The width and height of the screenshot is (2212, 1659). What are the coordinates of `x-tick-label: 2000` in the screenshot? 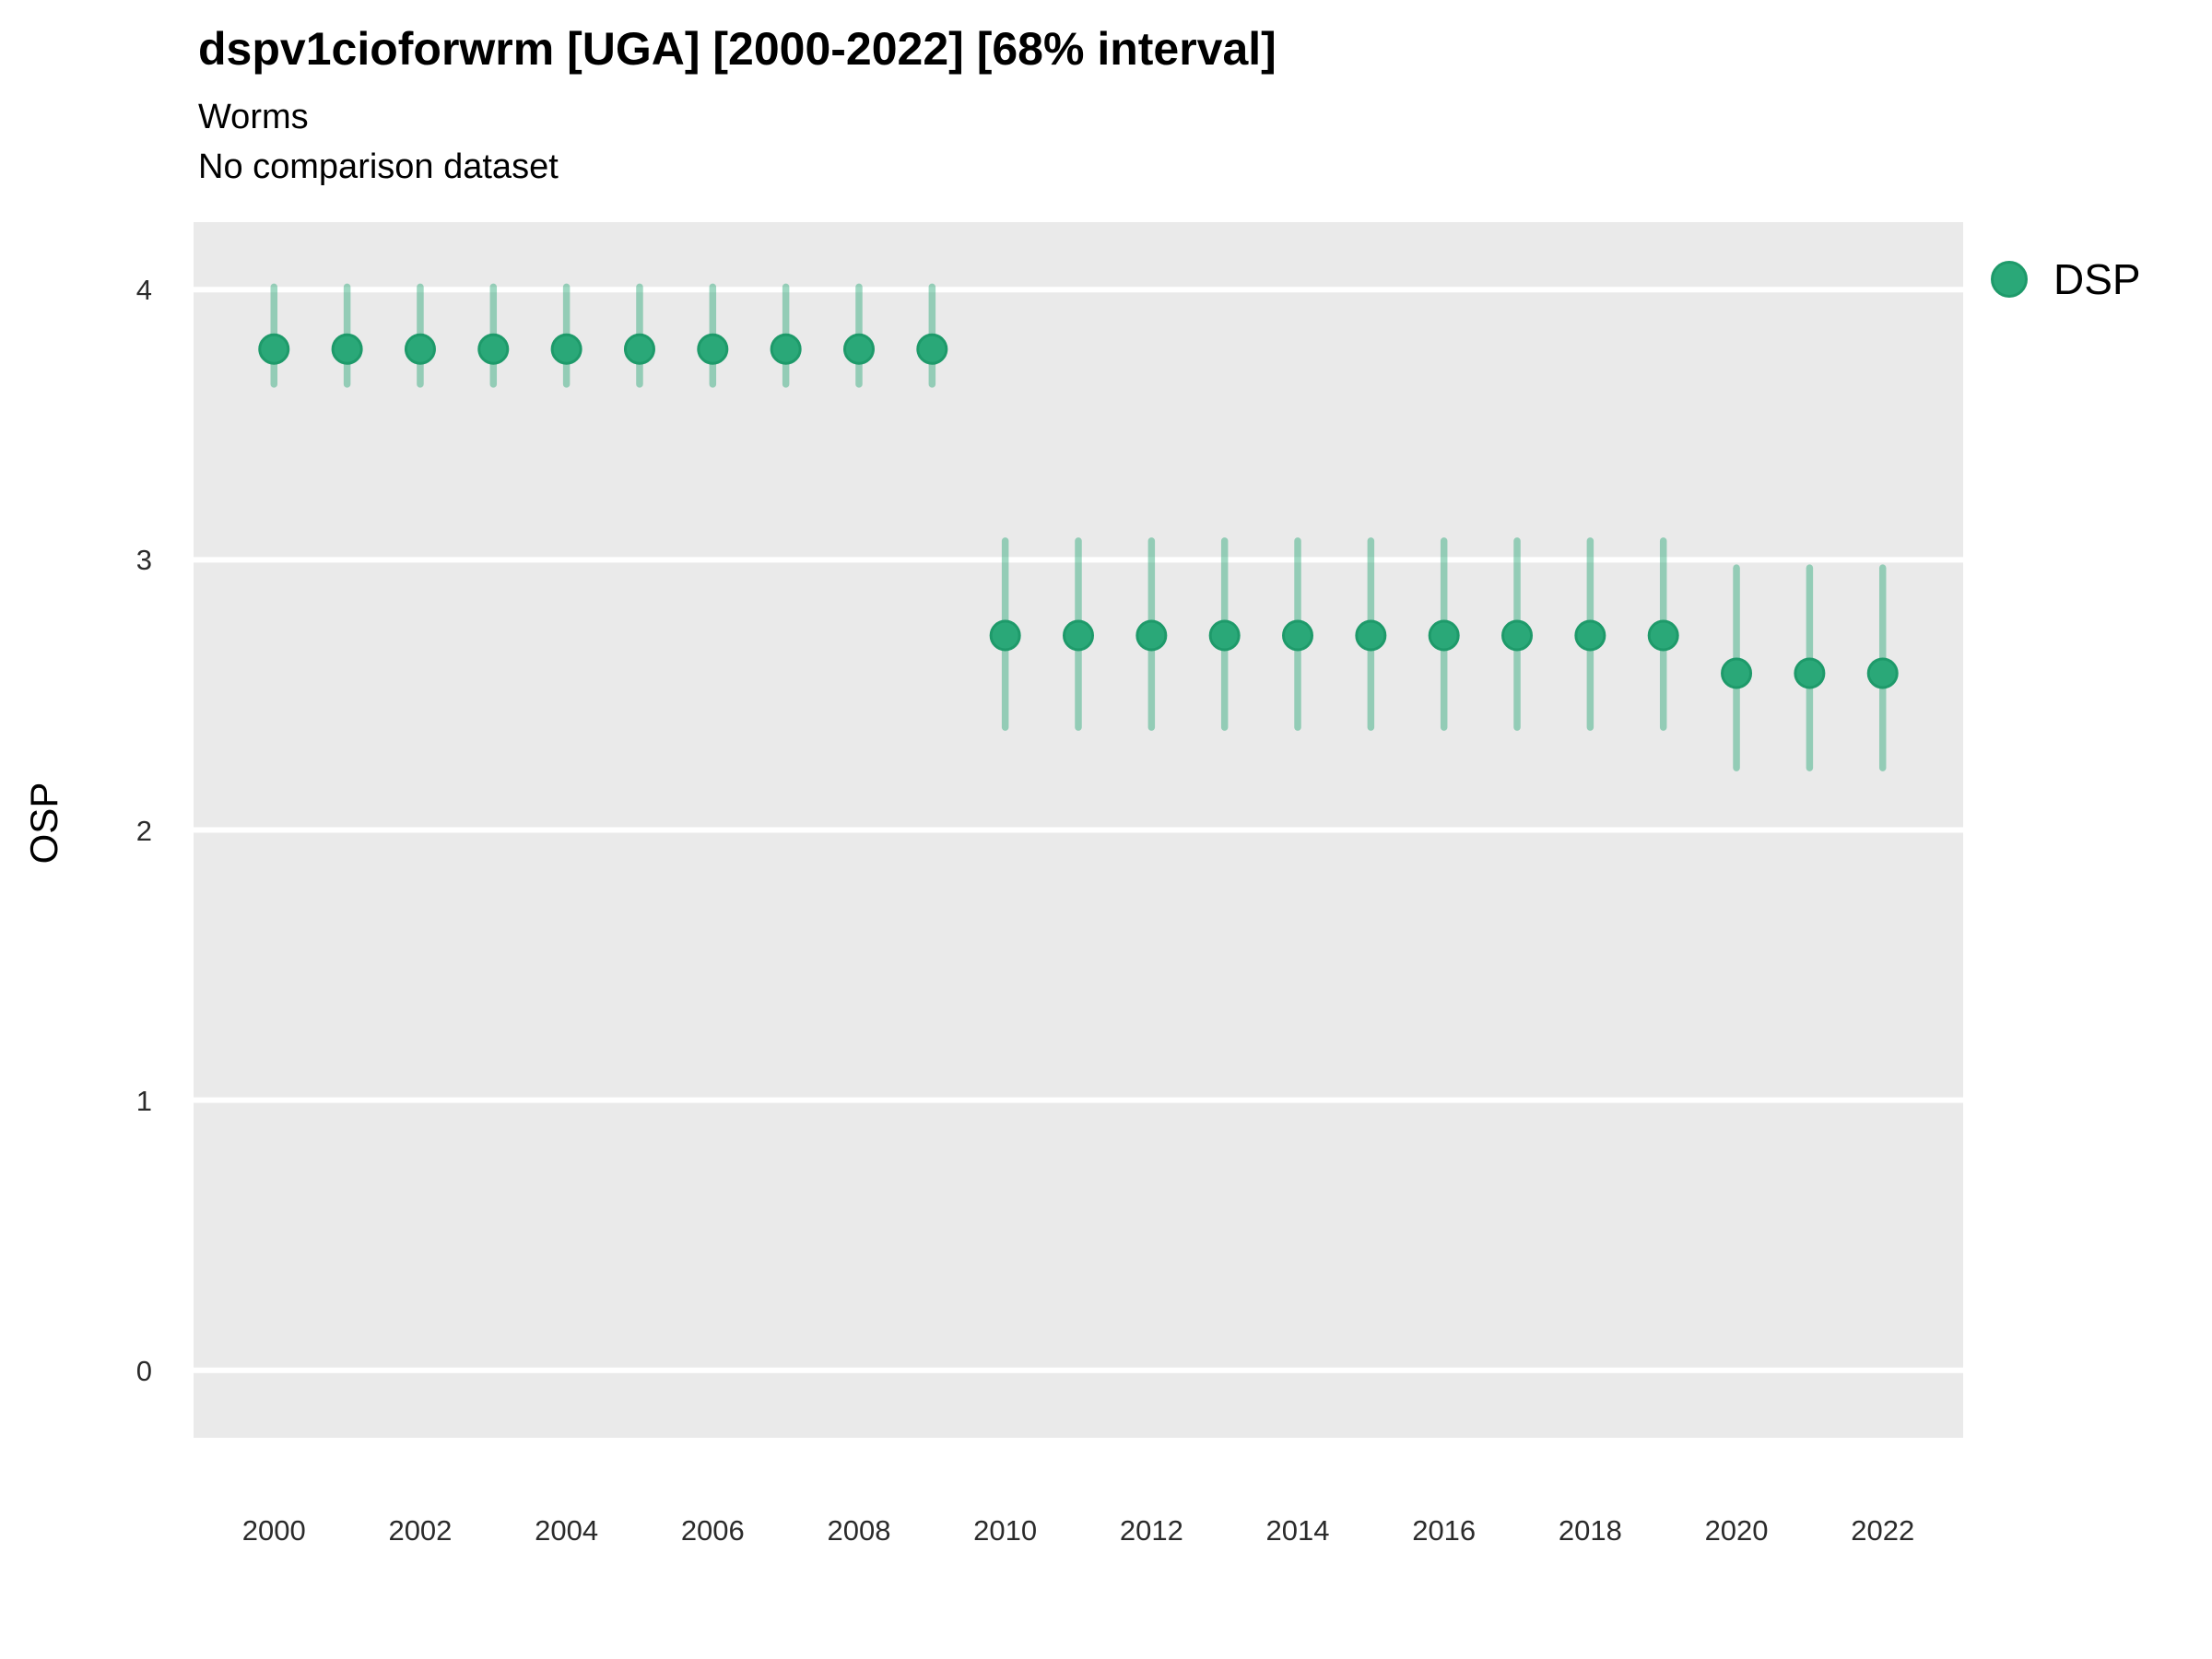 It's located at (273, 1530).